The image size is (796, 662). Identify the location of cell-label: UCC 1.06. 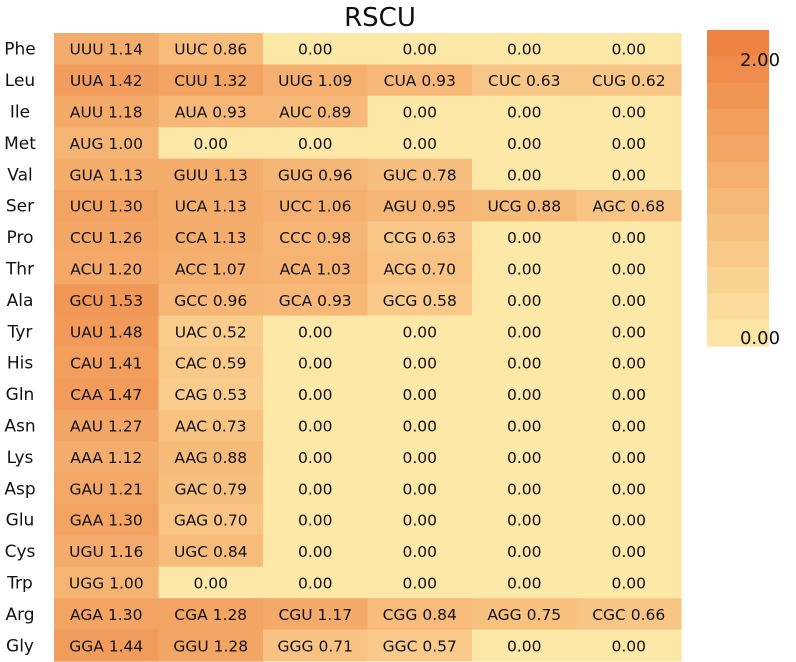
(315, 207).